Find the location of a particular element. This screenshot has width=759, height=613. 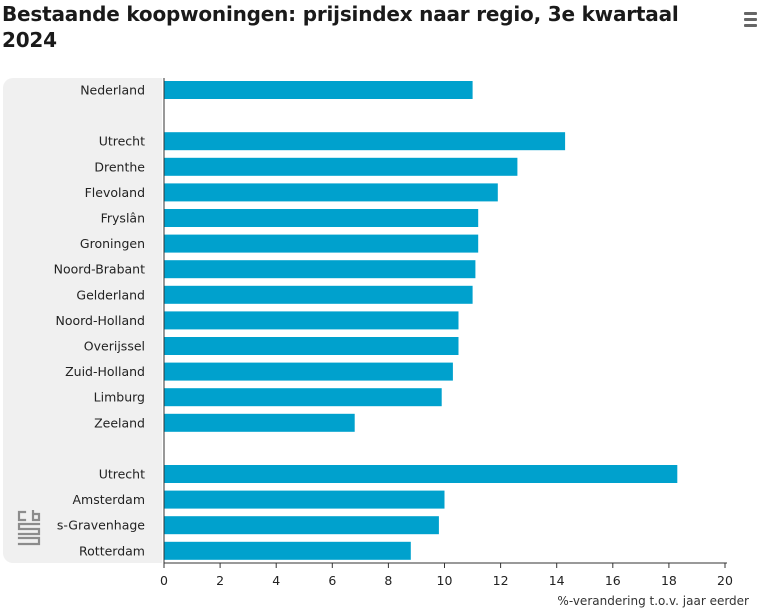

category-label: Fryslân is located at coordinates (123, 218).